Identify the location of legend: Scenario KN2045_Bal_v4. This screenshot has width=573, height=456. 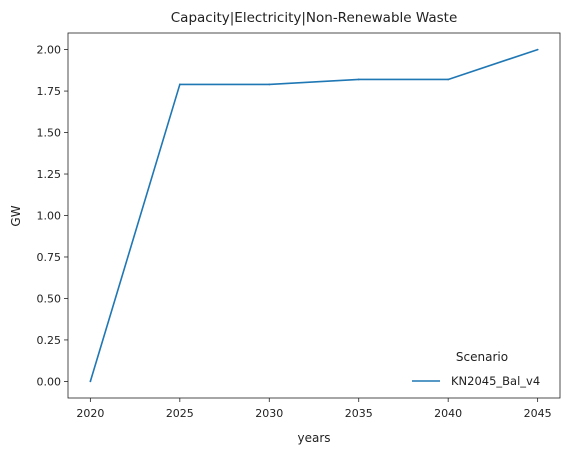
(476, 369).